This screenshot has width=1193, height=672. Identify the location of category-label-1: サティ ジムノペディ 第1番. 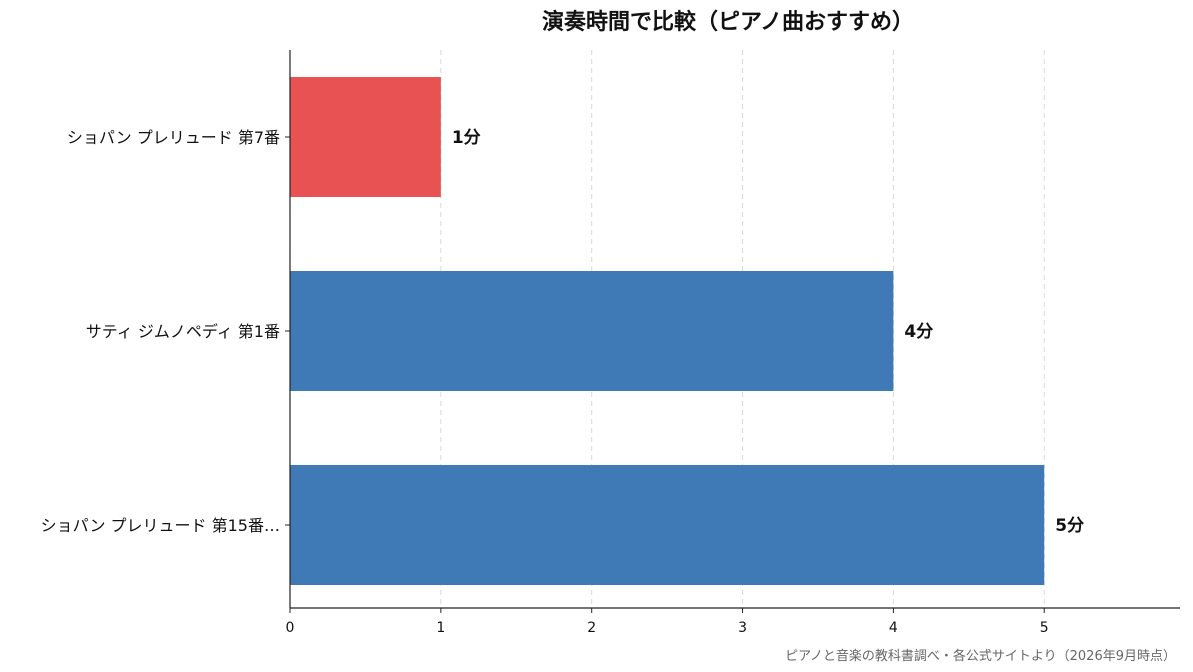
(183, 331).